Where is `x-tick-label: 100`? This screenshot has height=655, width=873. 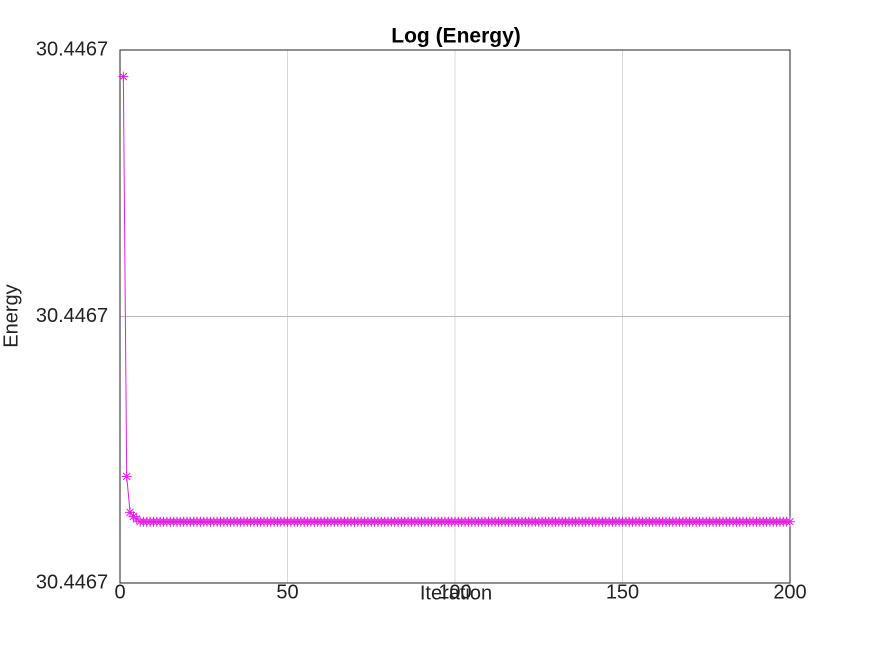 x-tick-label: 100 is located at coordinates (454, 592).